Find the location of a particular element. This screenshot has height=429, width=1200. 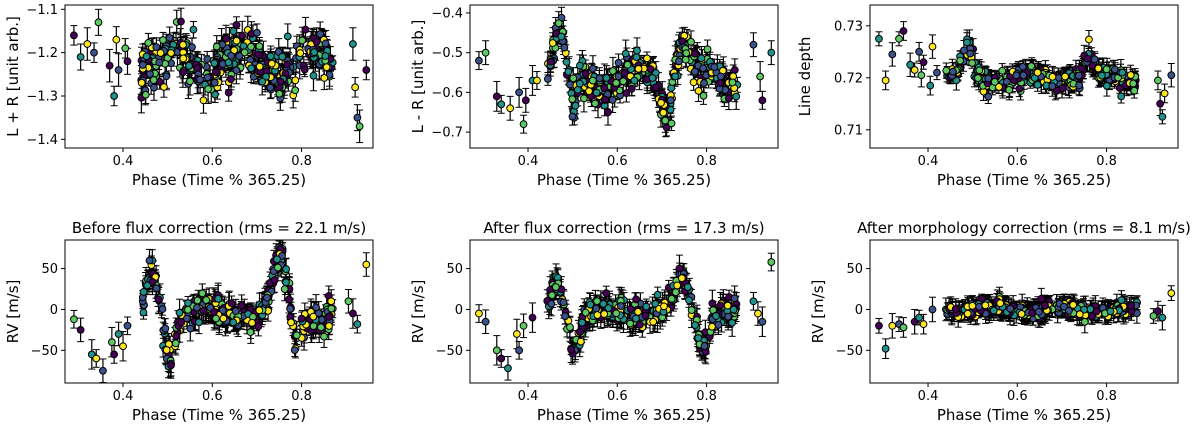

y-axis-label: L - R [unit arb.] is located at coordinates (418, 77).